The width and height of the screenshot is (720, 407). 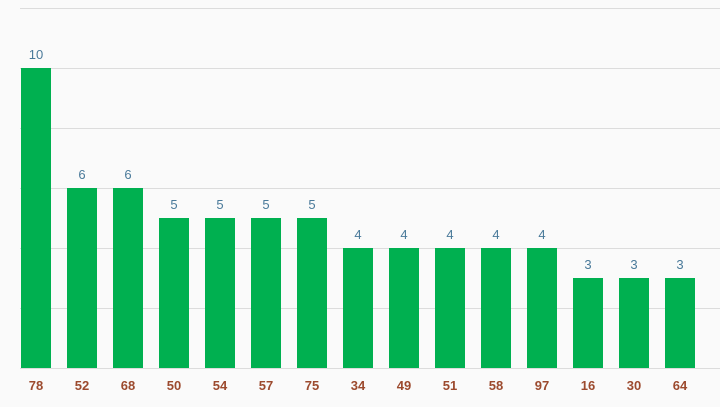 What do you see at coordinates (266, 385) in the screenshot?
I see `category-label: 57` at bounding box center [266, 385].